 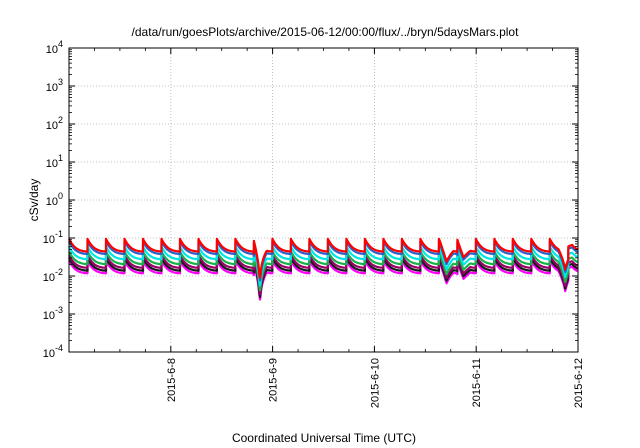 I want to click on y-tick-labels: 10⁻⁴ 10⁻³ 10⁻² 10⁻¹ 10⁰ 10¹ 10² 10³ 10⁴, so click(x=53, y=199).